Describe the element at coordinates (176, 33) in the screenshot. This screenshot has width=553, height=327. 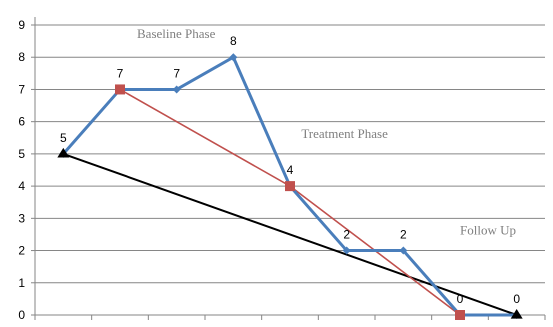
I see `phase-annotation: Baseline Phase` at that location.